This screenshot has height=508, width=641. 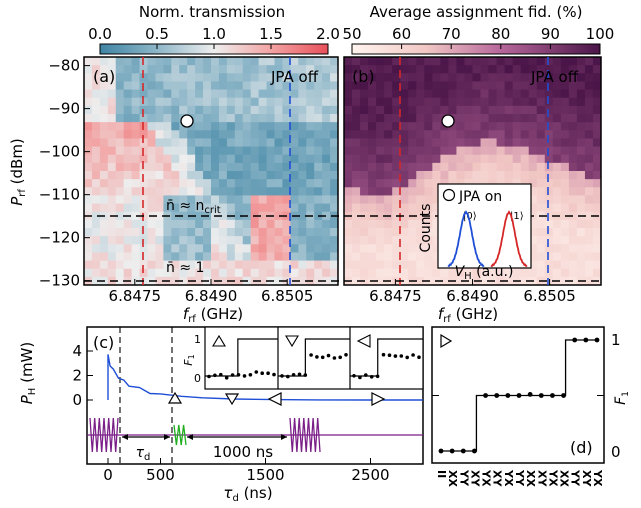 I want to click on tau-arrow-head-left, so click(x=125, y=437).